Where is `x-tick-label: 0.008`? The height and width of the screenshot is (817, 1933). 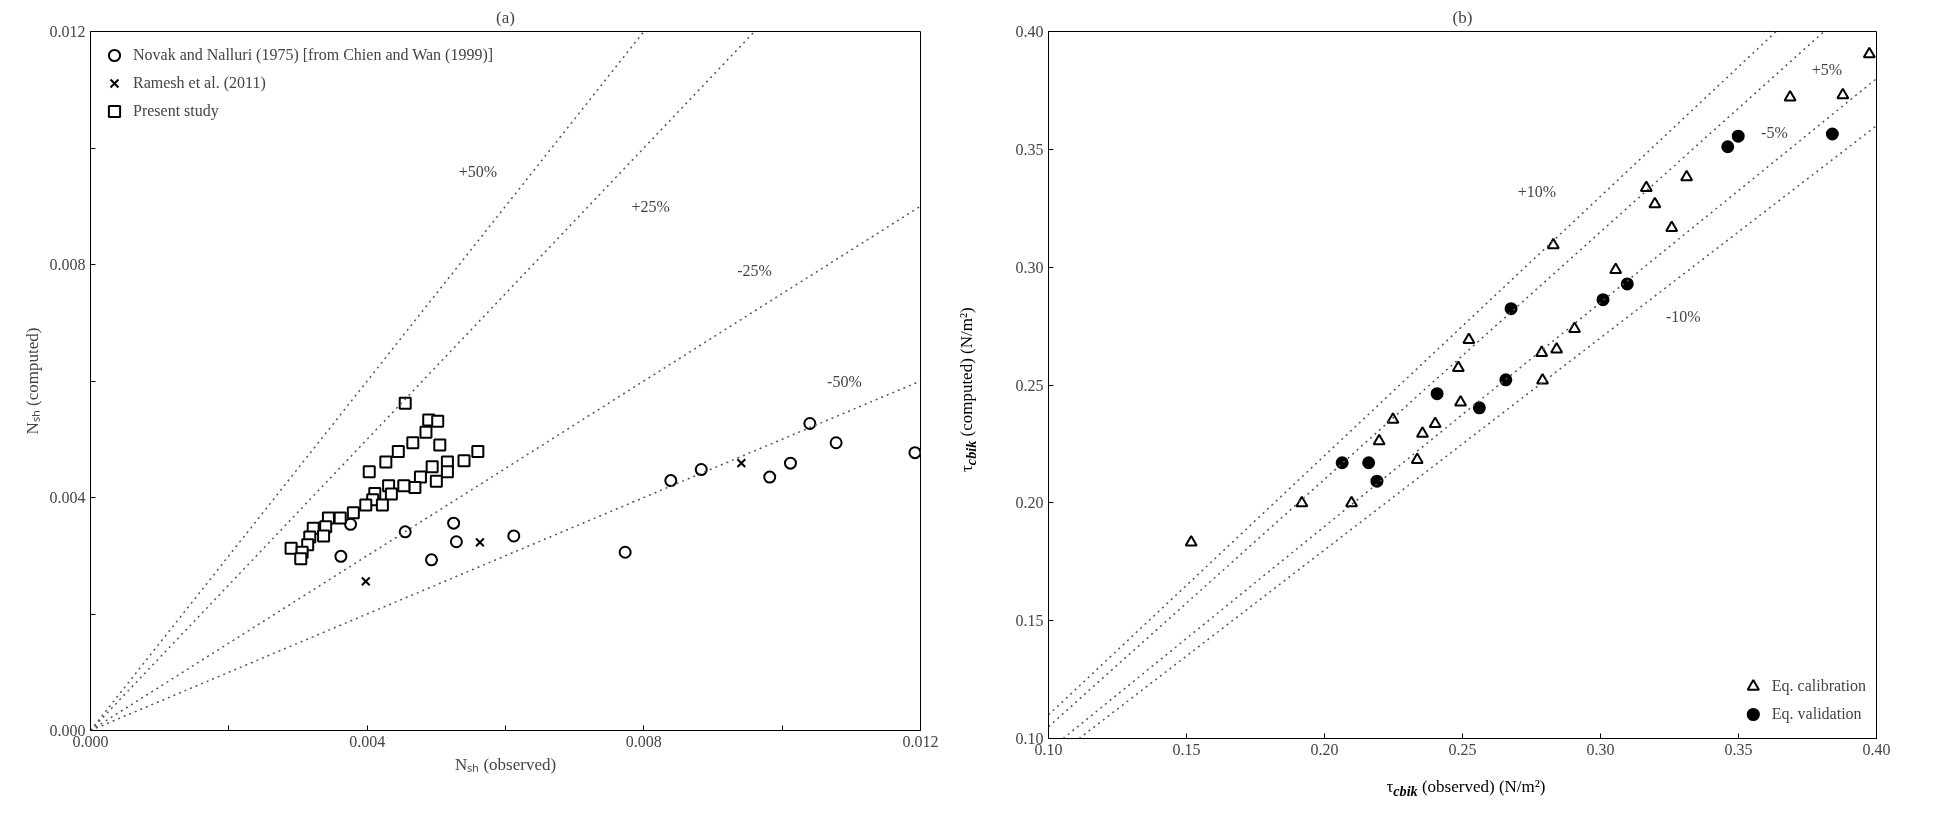 x-tick-label: 0.008 is located at coordinates (643, 741).